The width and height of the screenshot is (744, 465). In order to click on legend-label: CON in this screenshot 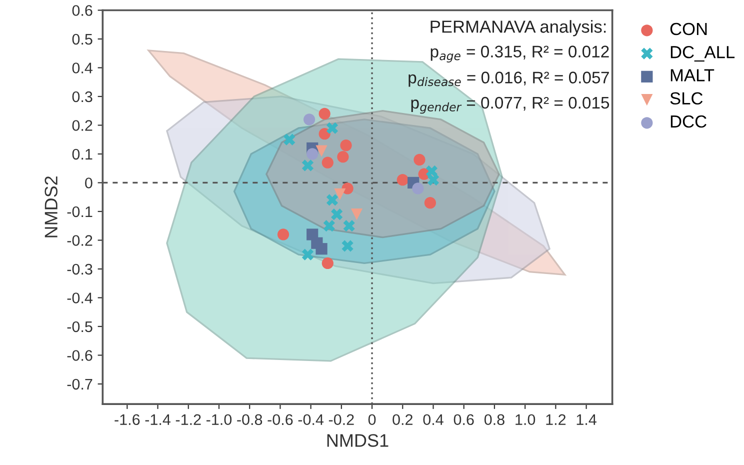, I will do `click(688, 29)`.